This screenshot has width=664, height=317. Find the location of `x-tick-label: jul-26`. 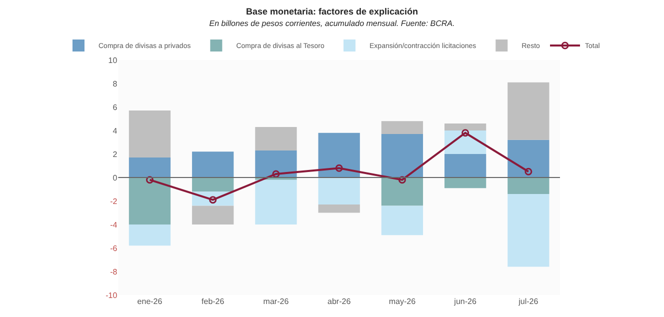

x-tick-label: jul-26 is located at coordinates (528, 301).